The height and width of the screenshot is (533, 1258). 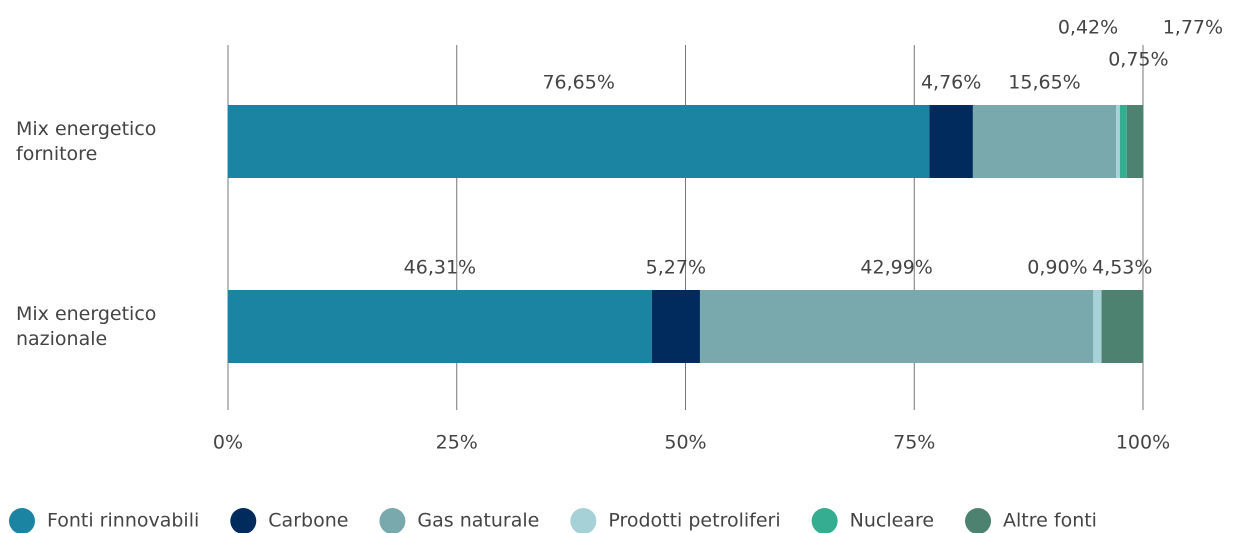 I want to click on value-label: 15,65%, so click(x=1044, y=83).